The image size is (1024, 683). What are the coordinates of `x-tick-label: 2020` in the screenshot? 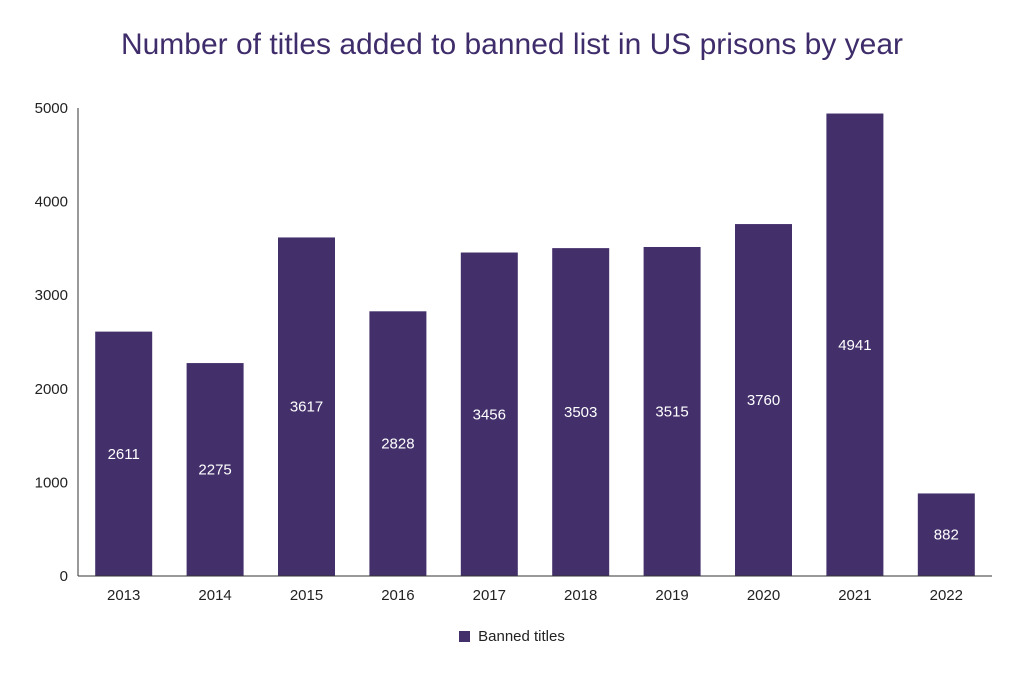 It's located at (763, 595).